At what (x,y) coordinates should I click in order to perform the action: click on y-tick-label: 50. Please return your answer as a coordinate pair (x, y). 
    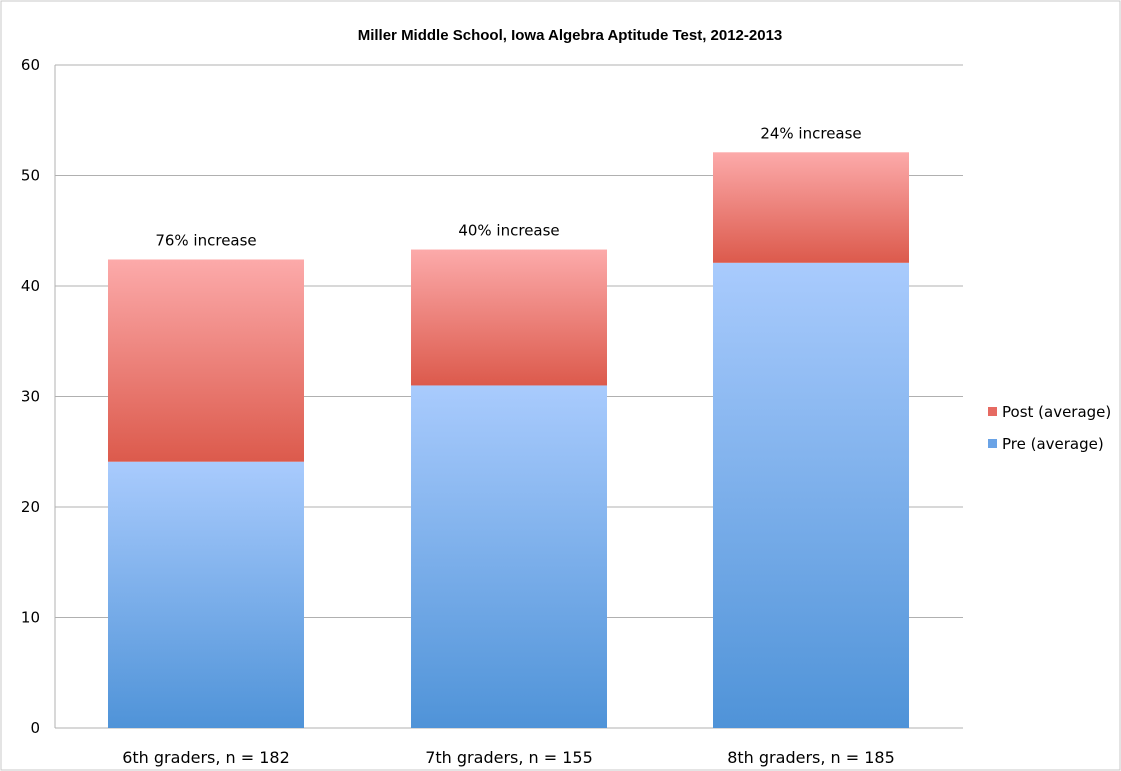
    Looking at the image, I should click on (30, 176).